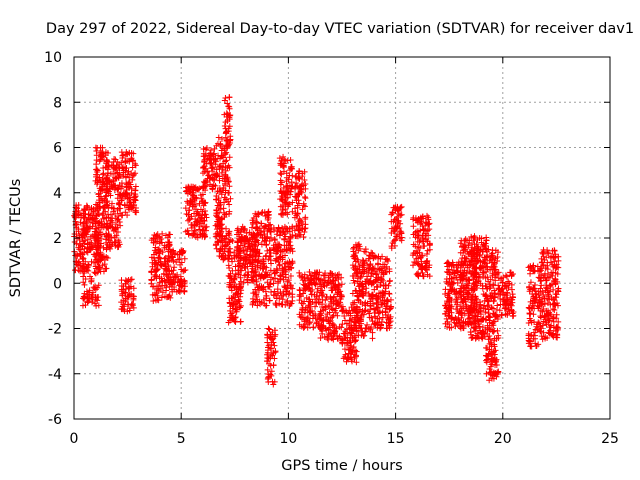  Describe the element at coordinates (55, 375) in the screenshot. I see `y-tick-label: -4` at that location.